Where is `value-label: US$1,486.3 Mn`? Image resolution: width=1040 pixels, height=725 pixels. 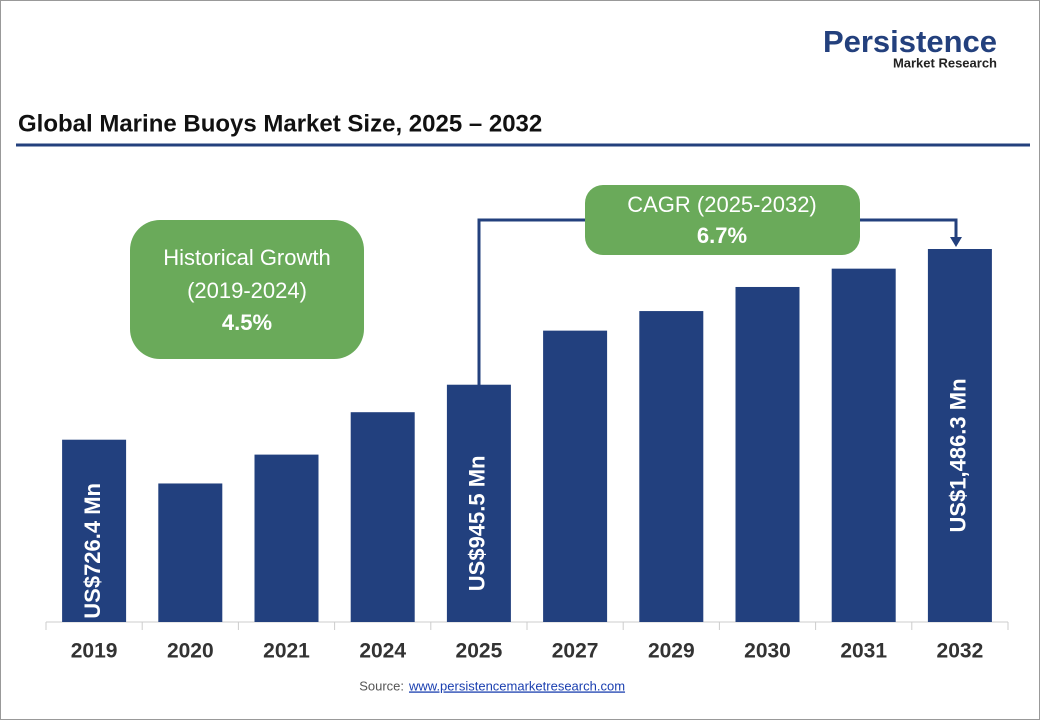
value-label: US$1,486.3 Mn is located at coordinates (958, 455).